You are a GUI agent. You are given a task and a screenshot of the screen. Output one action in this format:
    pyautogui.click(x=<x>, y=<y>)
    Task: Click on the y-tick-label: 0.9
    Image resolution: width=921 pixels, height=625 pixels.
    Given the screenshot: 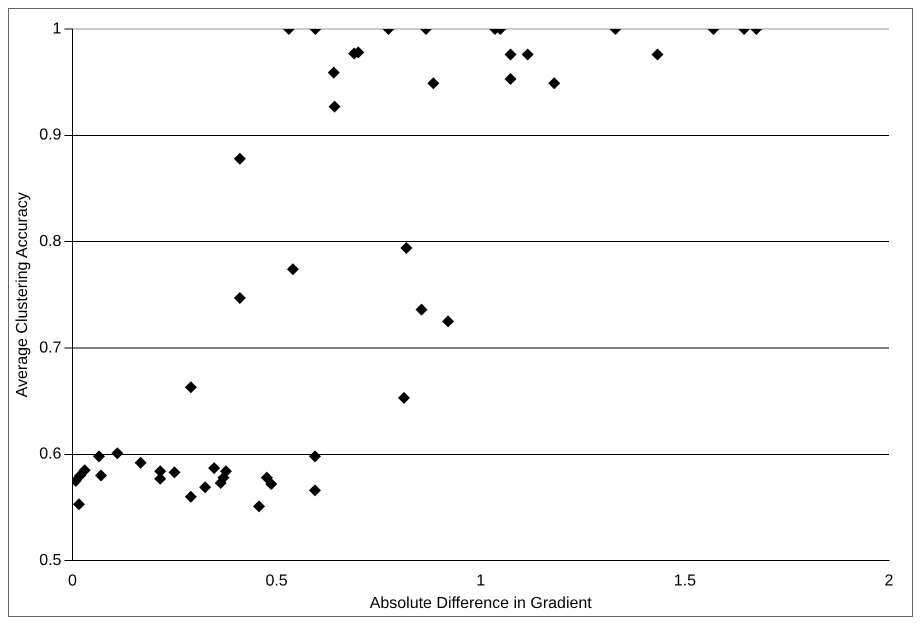 What is the action you would take?
    pyautogui.click(x=50, y=135)
    